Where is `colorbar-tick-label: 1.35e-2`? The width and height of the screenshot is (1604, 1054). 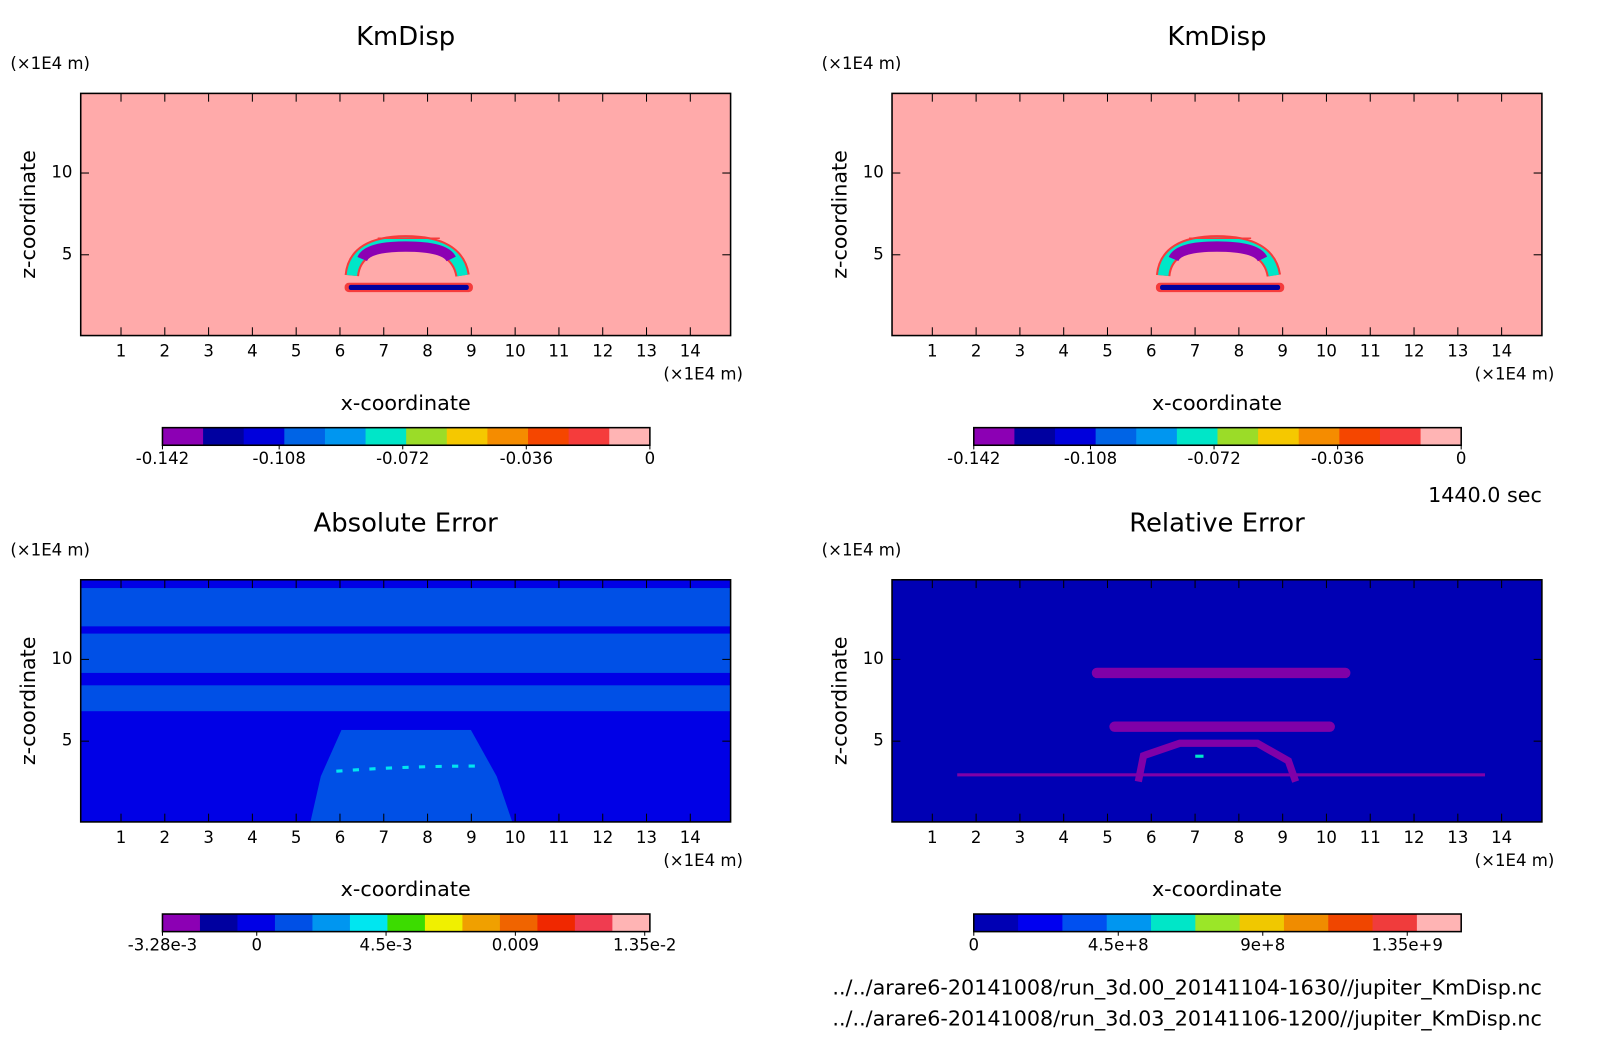 colorbar-tick-label: 1.35e-2 is located at coordinates (645, 945).